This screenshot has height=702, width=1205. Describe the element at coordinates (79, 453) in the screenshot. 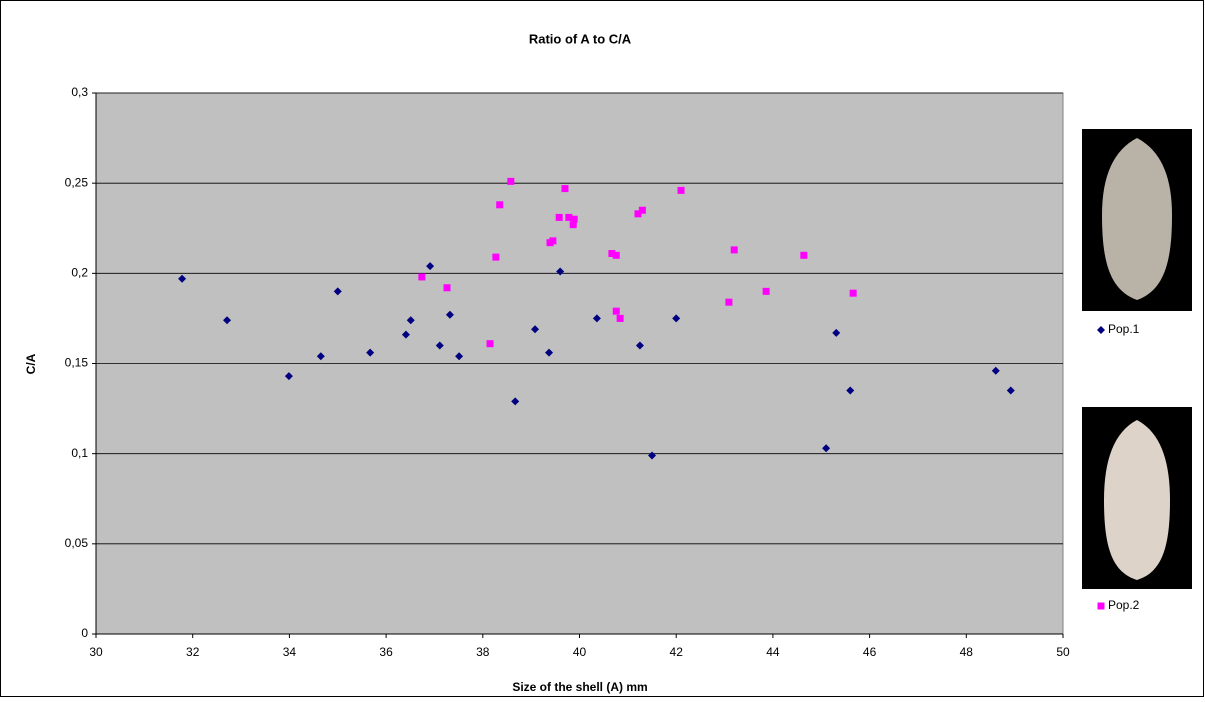

I see `y-tick-label: 0,1` at that location.